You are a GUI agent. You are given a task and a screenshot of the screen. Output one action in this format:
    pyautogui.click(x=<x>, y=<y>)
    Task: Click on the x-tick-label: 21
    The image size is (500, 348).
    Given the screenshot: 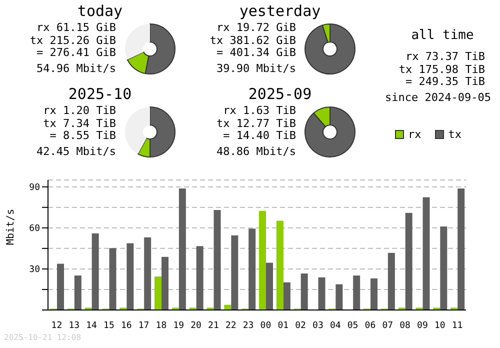 What is the action you would take?
    pyautogui.click(x=213, y=326)
    